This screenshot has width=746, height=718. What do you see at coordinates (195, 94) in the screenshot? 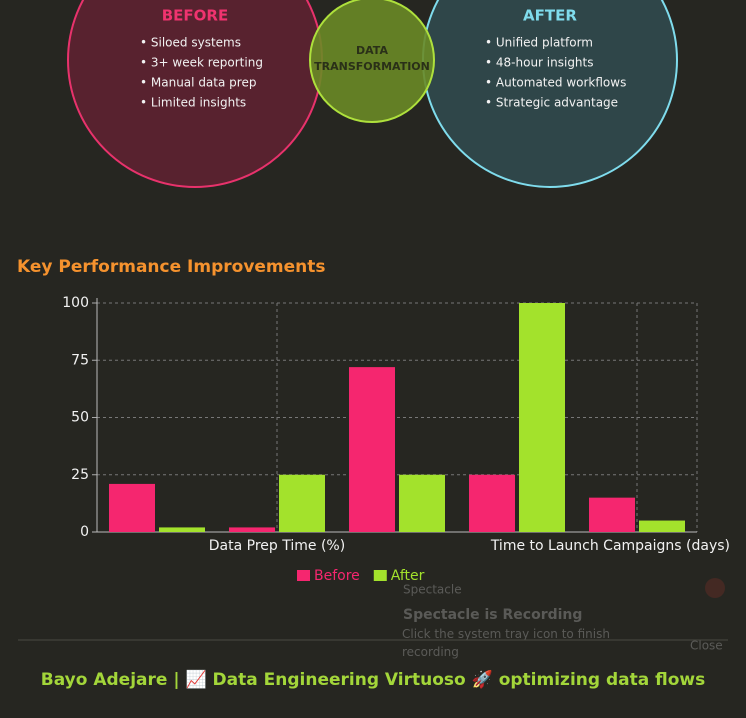
I see `before-circle` at bounding box center [195, 94].